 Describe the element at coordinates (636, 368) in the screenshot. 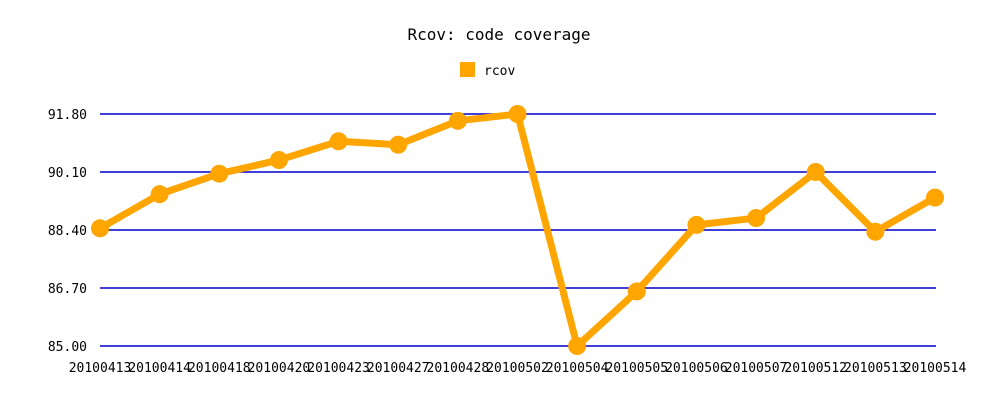

I see `x-tick-label-9: 20100505` at that location.